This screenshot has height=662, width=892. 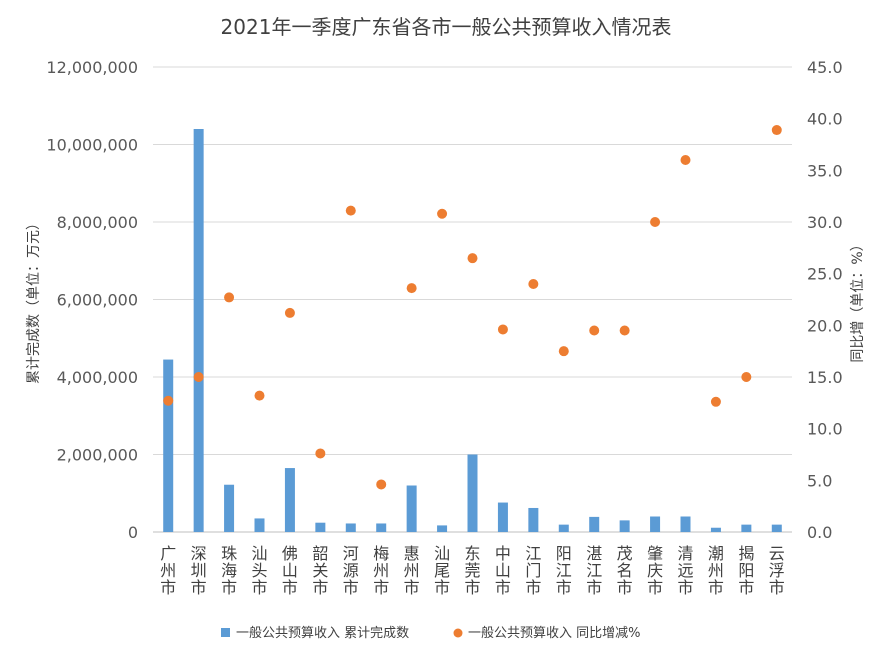 What do you see at coordinates (458, 633) in the screenshot?
I see `legend-dot-swatch` at bounding box center [458, 633].